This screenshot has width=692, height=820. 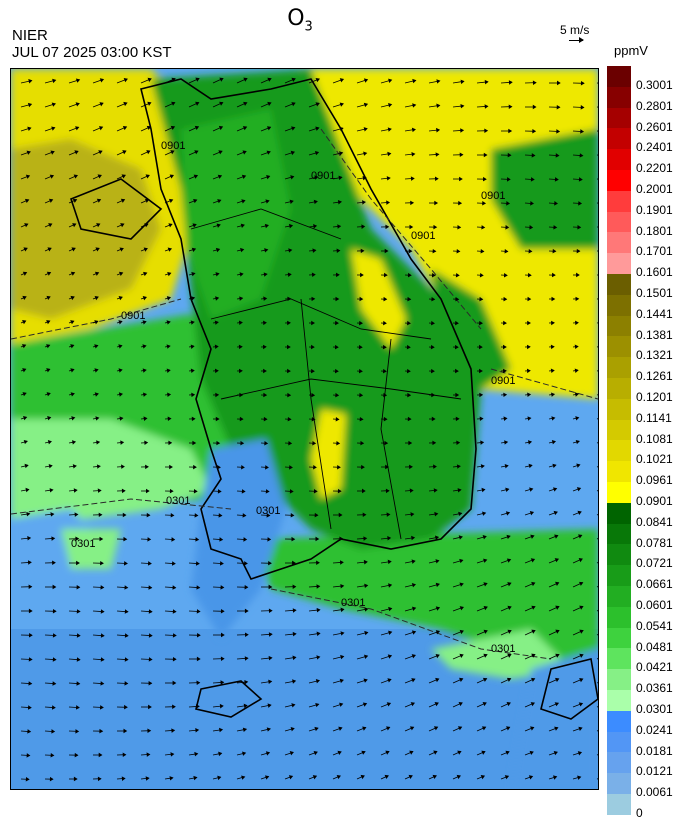 I want to click on colorbar-label: 0.0601, so click(x=654, y=605).